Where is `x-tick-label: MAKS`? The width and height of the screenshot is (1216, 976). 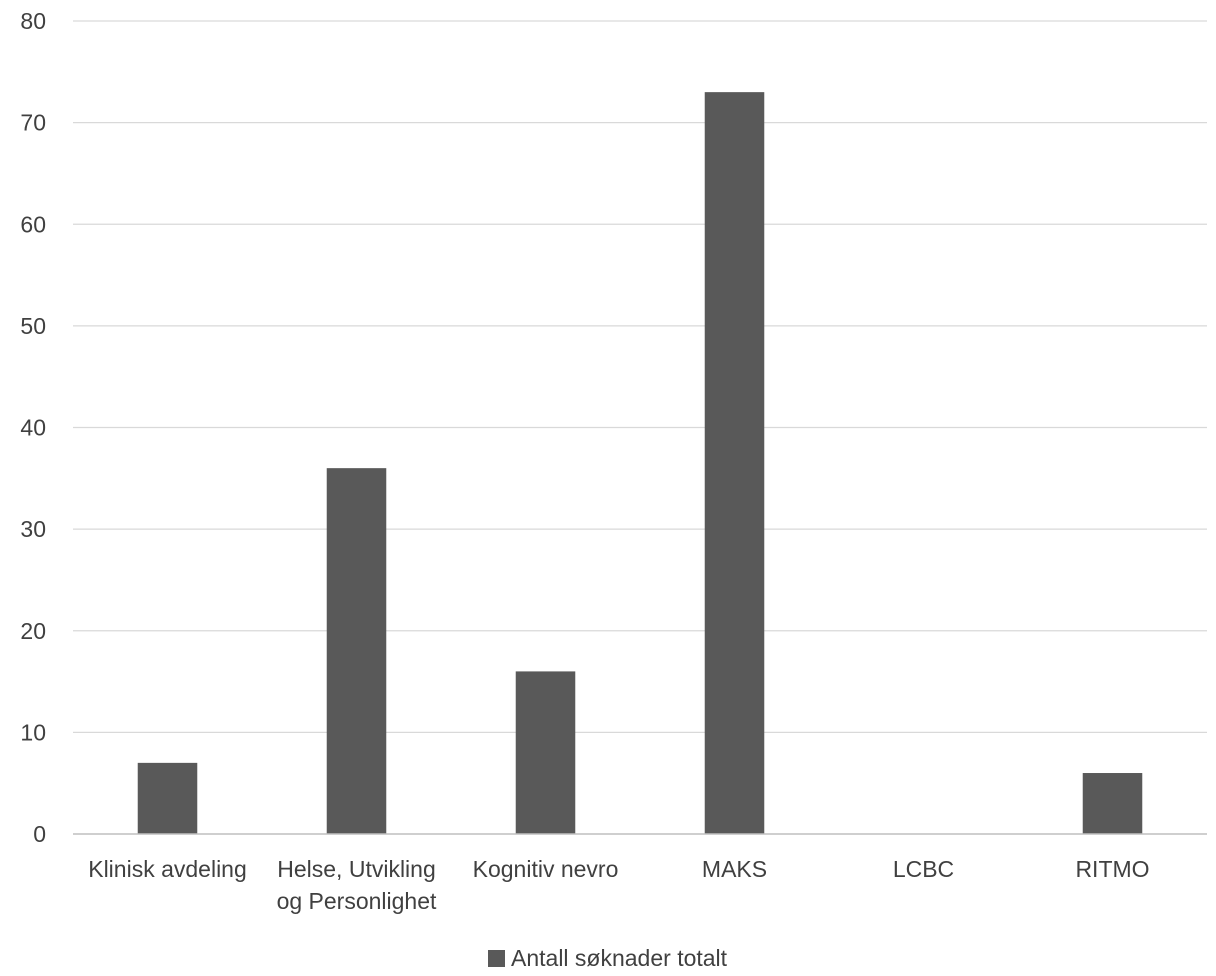 x-tick-label: MAKS is located at coordinates (734, 869).